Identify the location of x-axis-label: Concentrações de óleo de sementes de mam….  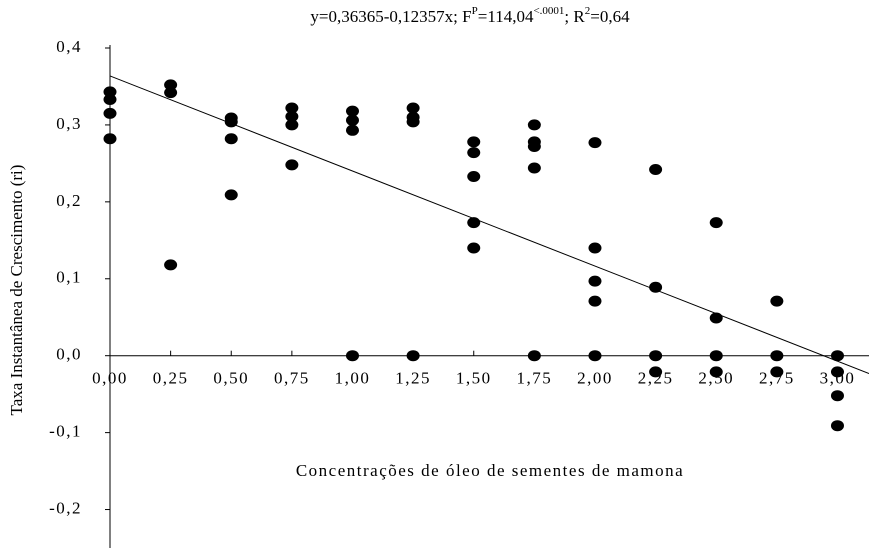
(490, 470).